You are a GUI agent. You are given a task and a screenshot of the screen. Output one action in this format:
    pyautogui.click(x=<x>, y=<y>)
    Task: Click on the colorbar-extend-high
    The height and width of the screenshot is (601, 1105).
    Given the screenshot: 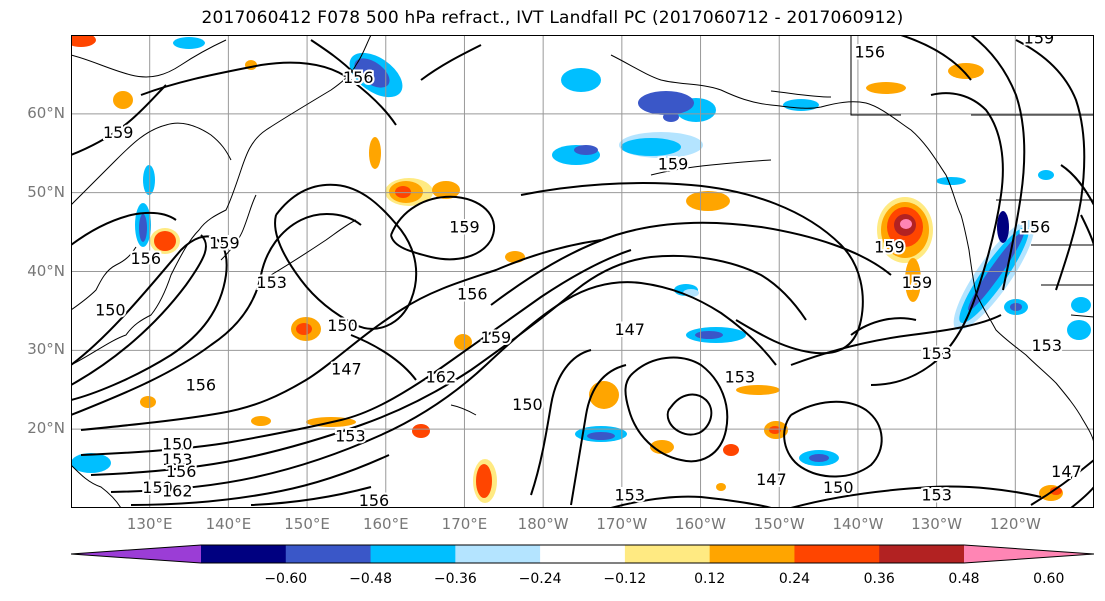 What is the action you would take?
    pyautogui.click(x=1029, y=554)
    